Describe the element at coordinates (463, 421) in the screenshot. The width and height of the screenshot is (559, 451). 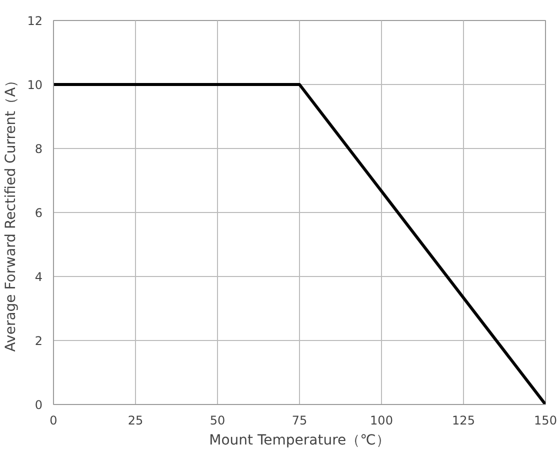
I see `x-tick-label: 125` at that location.